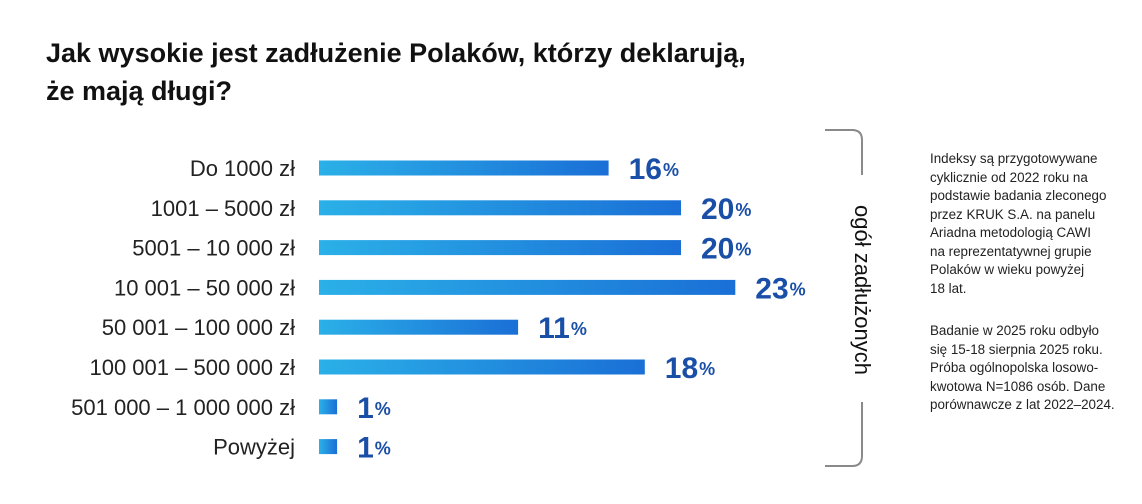 The image size is (1142, 504). Describe the element at coordinates (183, 407) in the screenshot. I see `category-label: 501 000 – 1 000 000 zł` at that location.